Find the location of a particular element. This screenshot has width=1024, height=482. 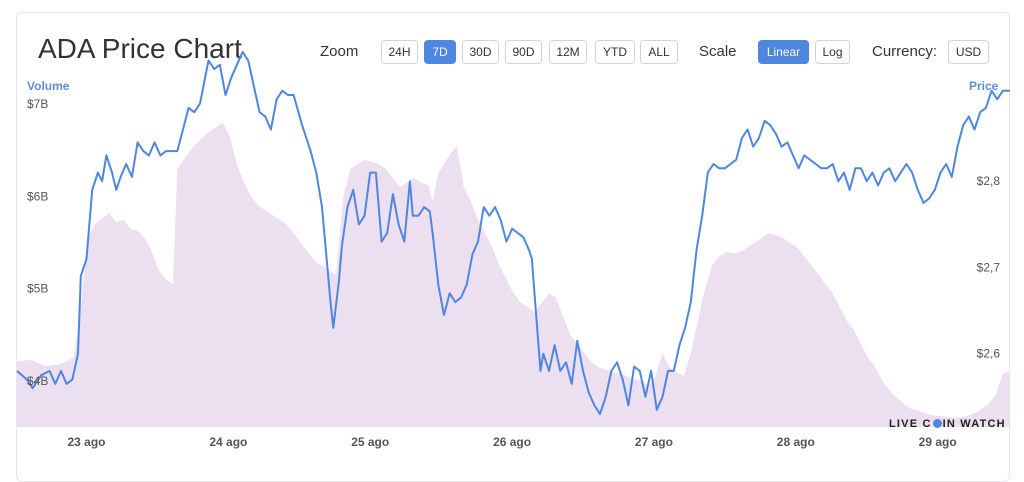

zoom-90d-button: 90D is located at coordinates (523, 52).